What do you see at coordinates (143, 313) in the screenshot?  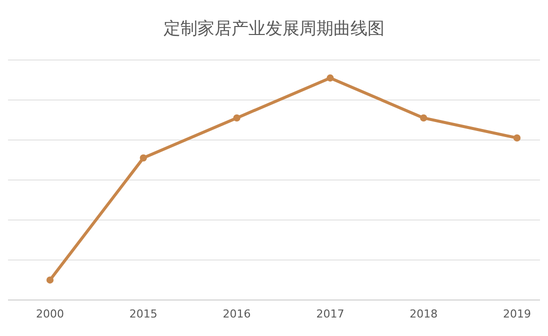 I see `x-tick-label: 2015` at bounding box center [143, 313].